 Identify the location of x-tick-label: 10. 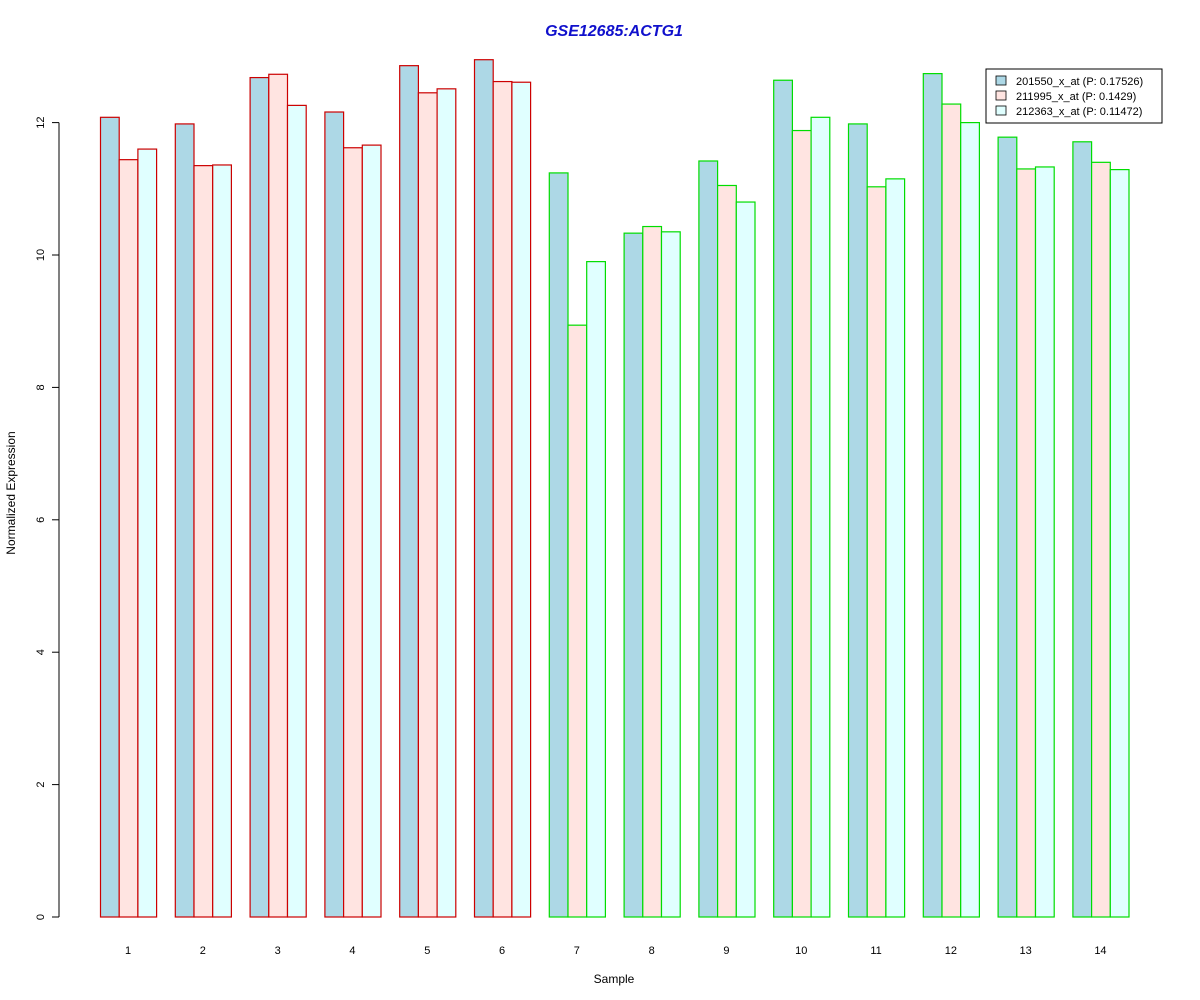
(801, 951).